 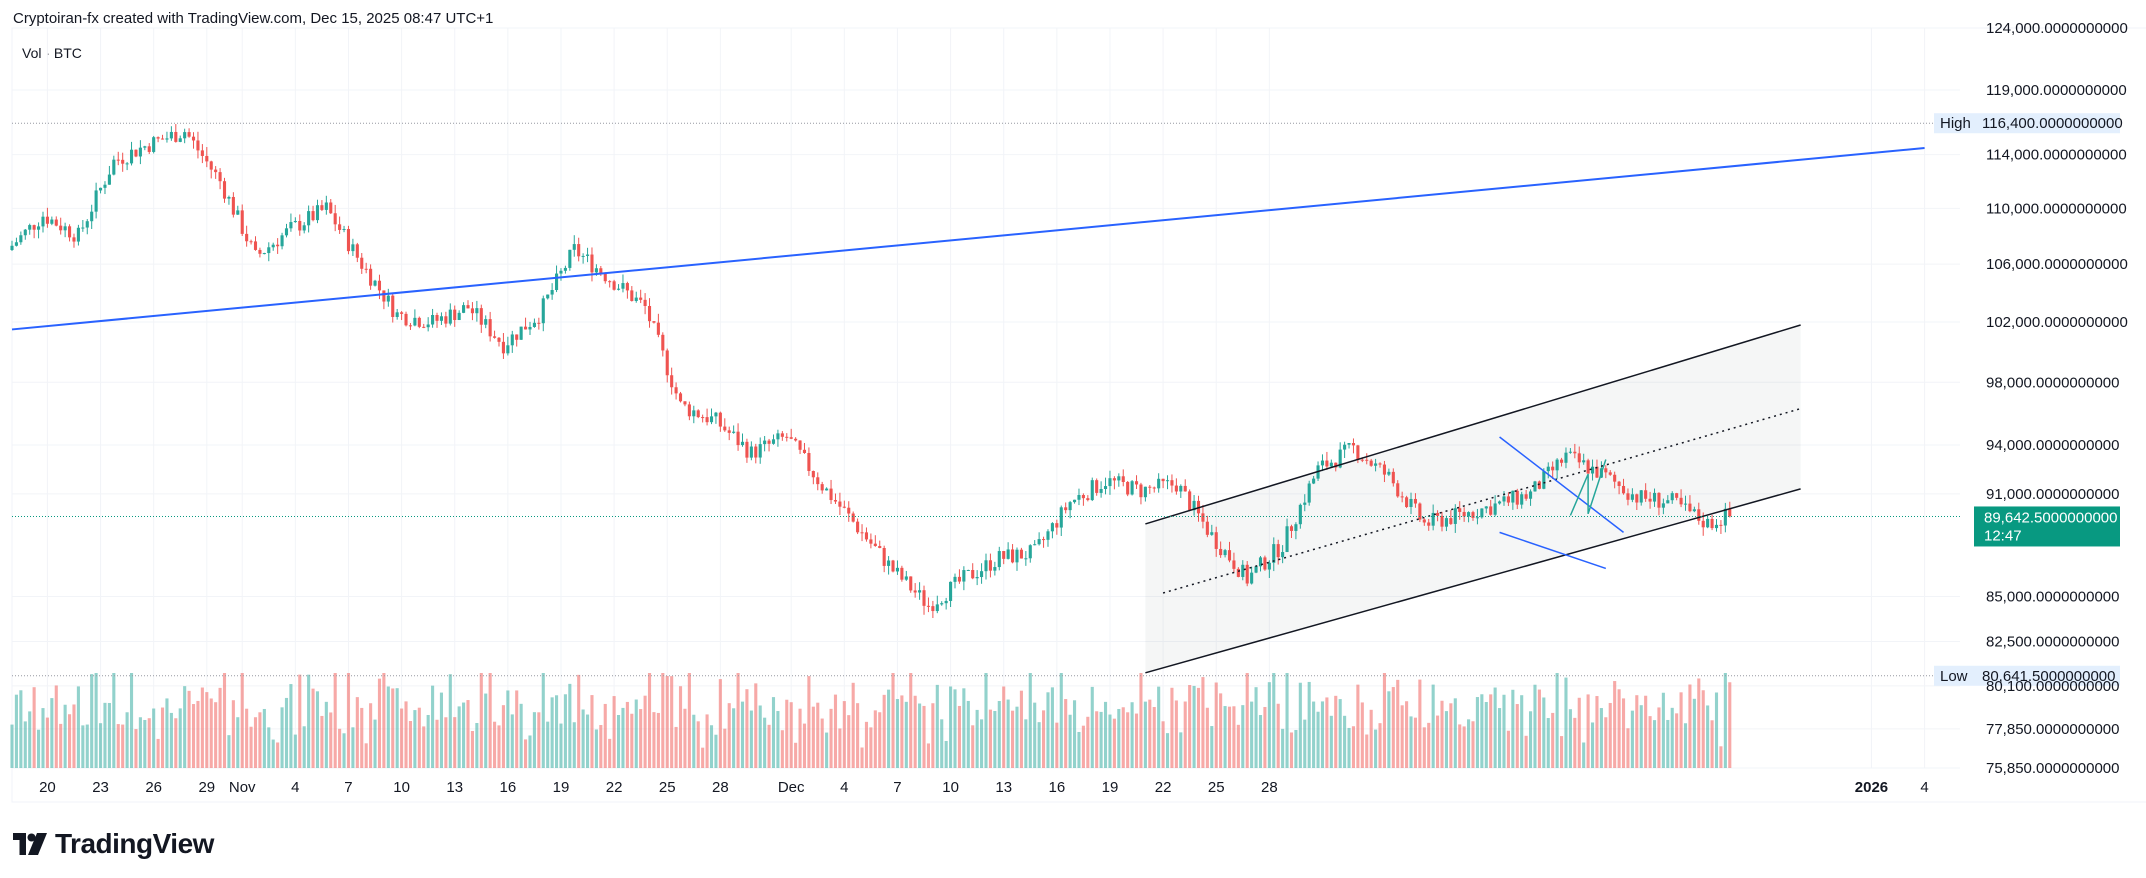 I want to click on y-tick-label: 106,000.0000000000, so click(x=2057, y=264).